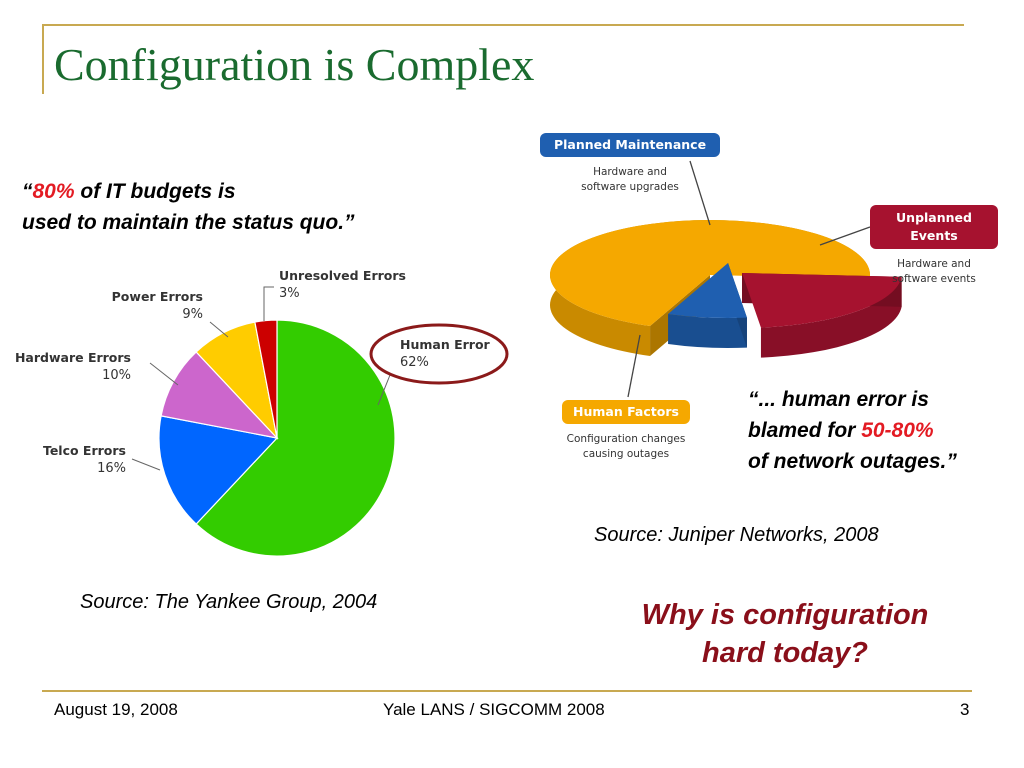  What do you see at coordinates (188, 222) in the screenshot?
I see `quote-left-line2: used to maintain the status quo.”` at bounding box center [188, 222].